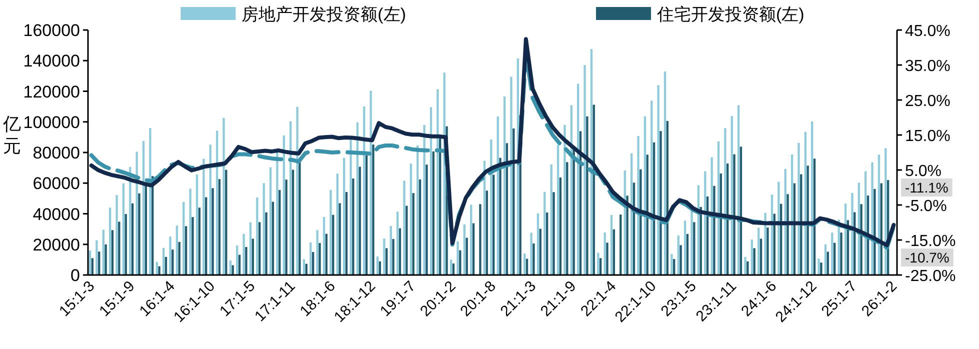 The image size is (979, 349). What do you see at coordinates (56, 244) in the screenshot?
I see `y-tick-label: 20000` at bounding box center [56, 244].